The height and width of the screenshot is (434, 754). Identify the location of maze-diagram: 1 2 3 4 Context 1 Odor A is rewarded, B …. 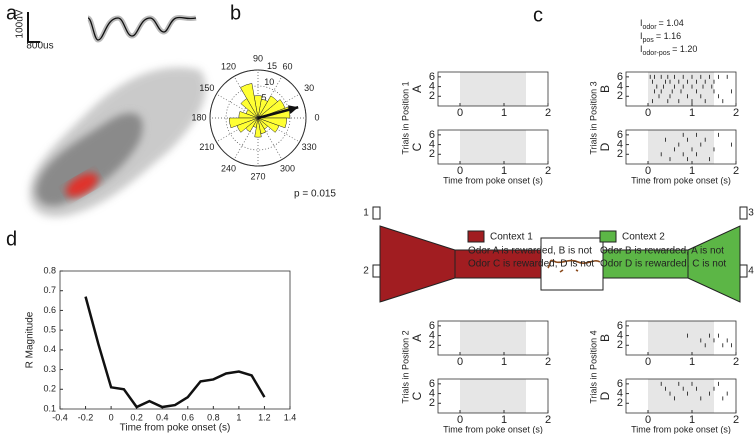
(558, 254).